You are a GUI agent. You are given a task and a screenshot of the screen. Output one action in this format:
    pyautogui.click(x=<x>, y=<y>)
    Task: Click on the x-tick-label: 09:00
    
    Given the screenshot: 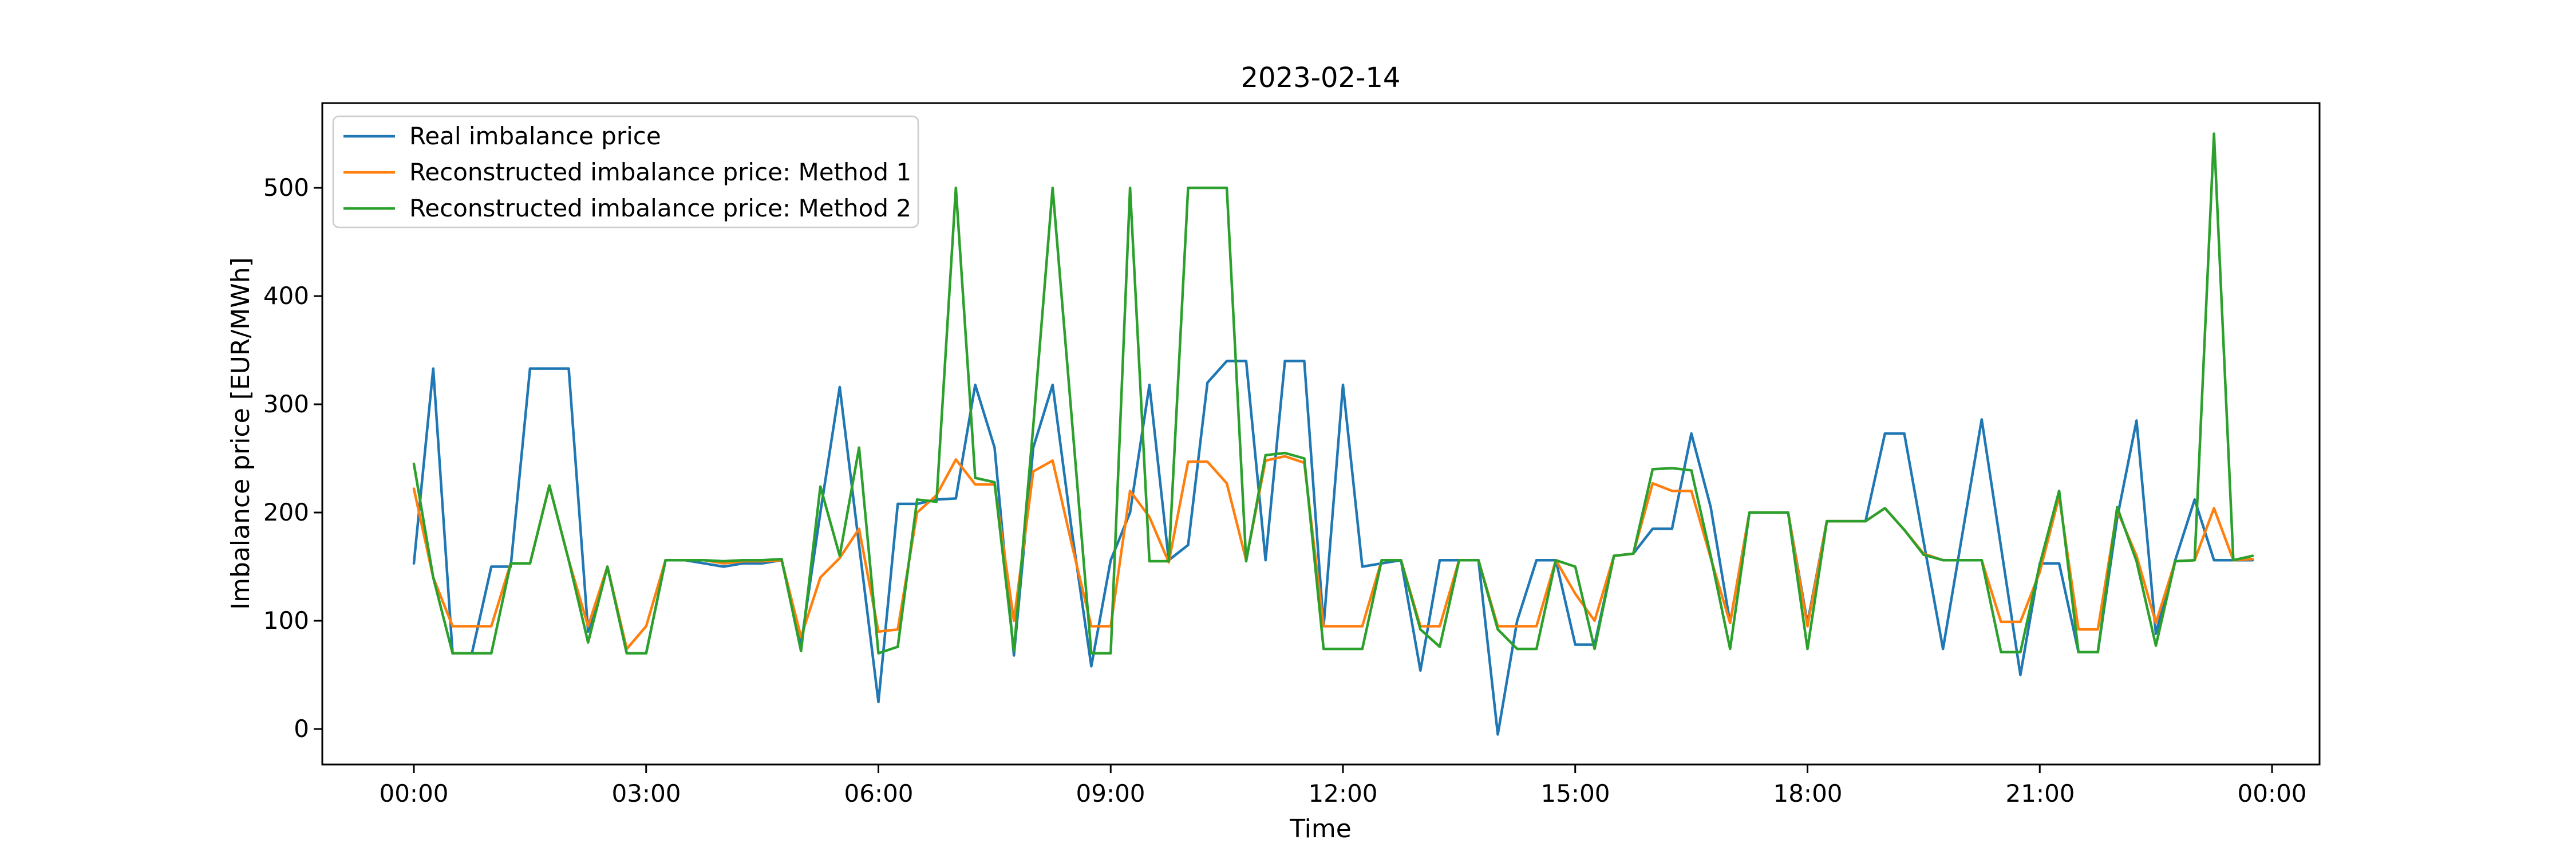 What is the action you would take?
    pyautogui.click(x=1110, y=793)
    